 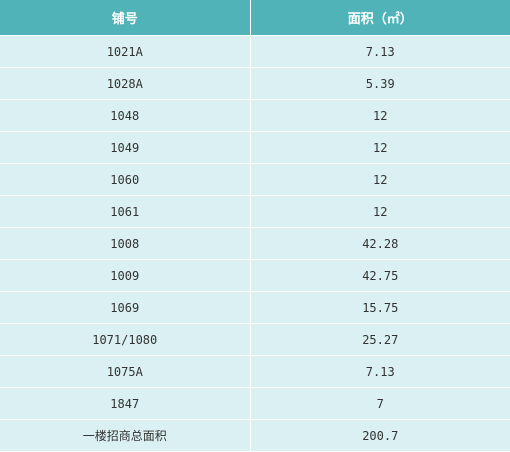 I want to click on table-row: 1061 12, so click(x=255, y=211).